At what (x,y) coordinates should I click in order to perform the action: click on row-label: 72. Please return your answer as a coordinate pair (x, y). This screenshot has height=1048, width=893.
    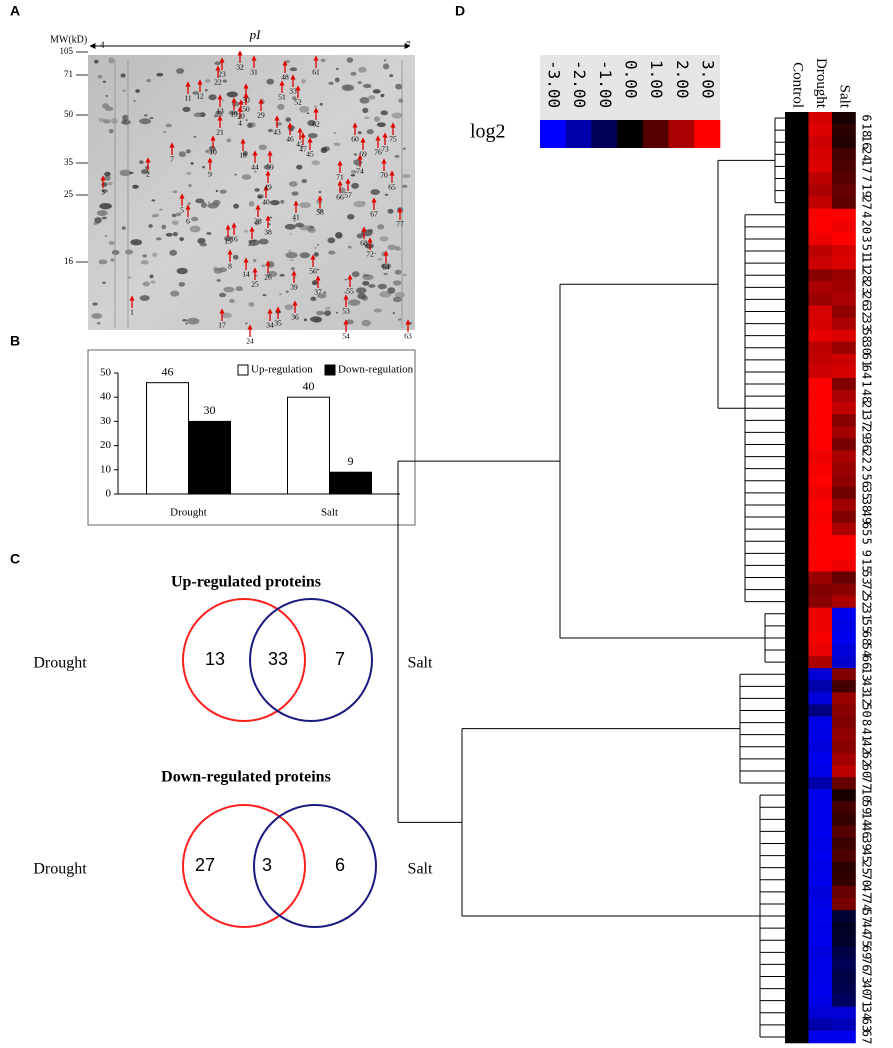
    Looking at the image, I should click on (867, 589).